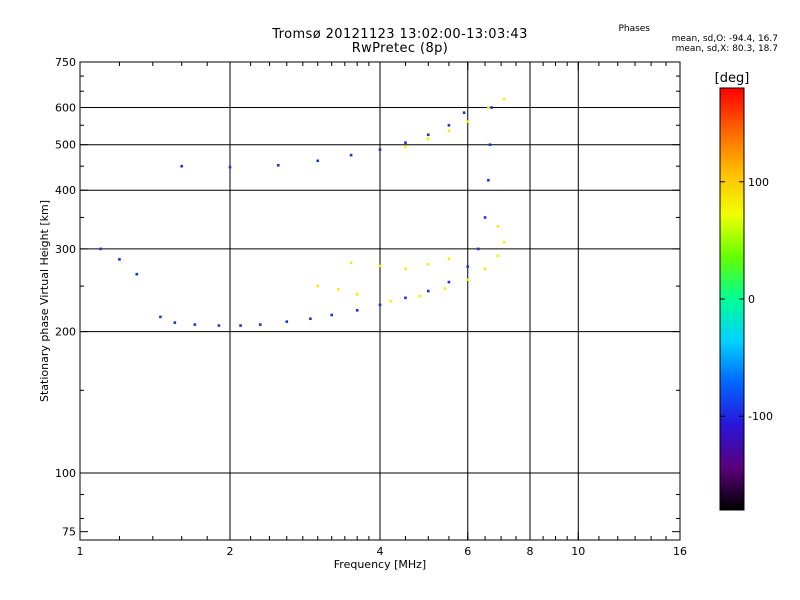 The image size is (800, 600). Describe the element at coordinates (69, 532) in the screenshot. I see `y-tick-label: 75` at that location.